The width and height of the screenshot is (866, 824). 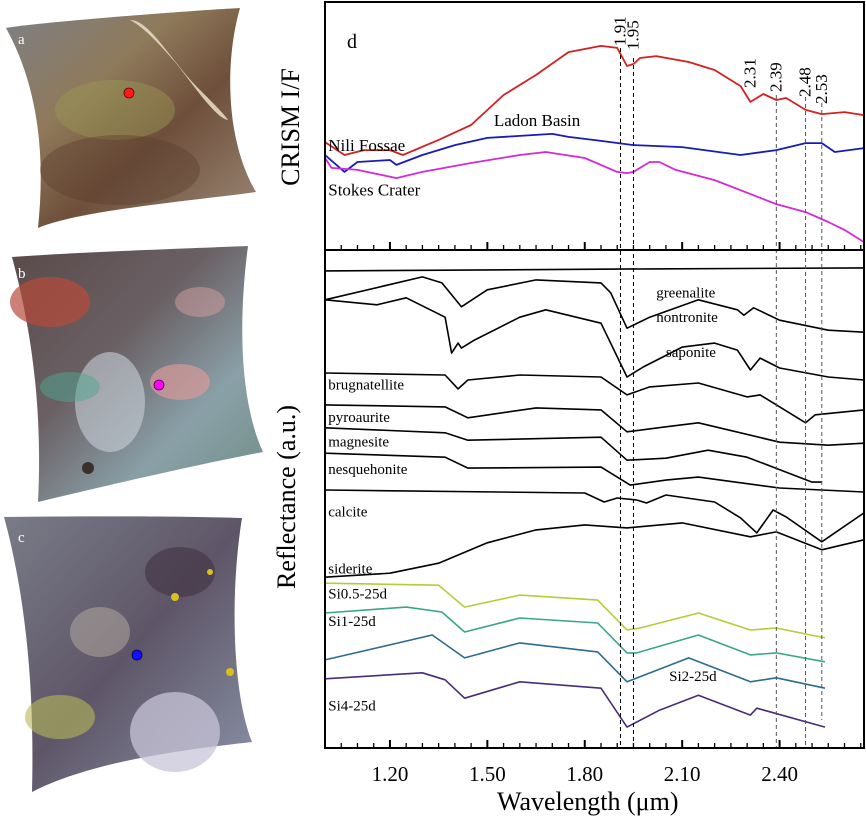 I want to click on series-label-si1-25d: Si1-25d, so click(x=352, y=622).